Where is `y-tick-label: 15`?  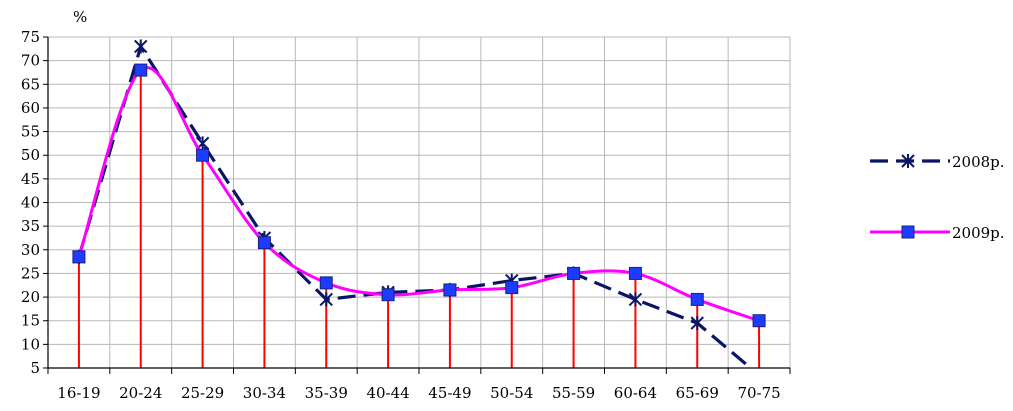 y-tick-label: 15 is located at coordinates (30, 321).